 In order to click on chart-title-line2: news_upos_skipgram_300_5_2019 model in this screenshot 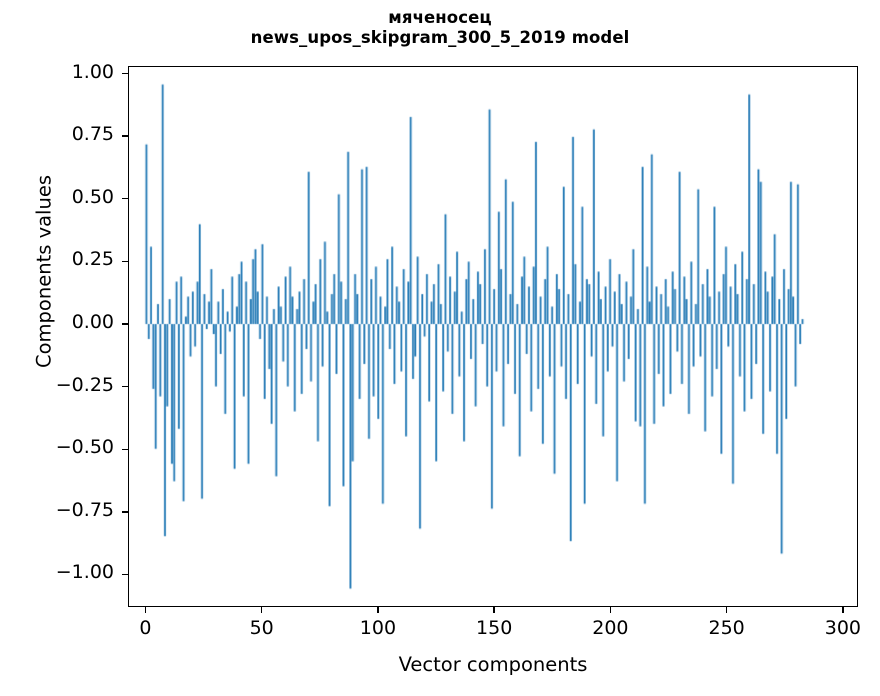, I will do `click(440, 38)`.